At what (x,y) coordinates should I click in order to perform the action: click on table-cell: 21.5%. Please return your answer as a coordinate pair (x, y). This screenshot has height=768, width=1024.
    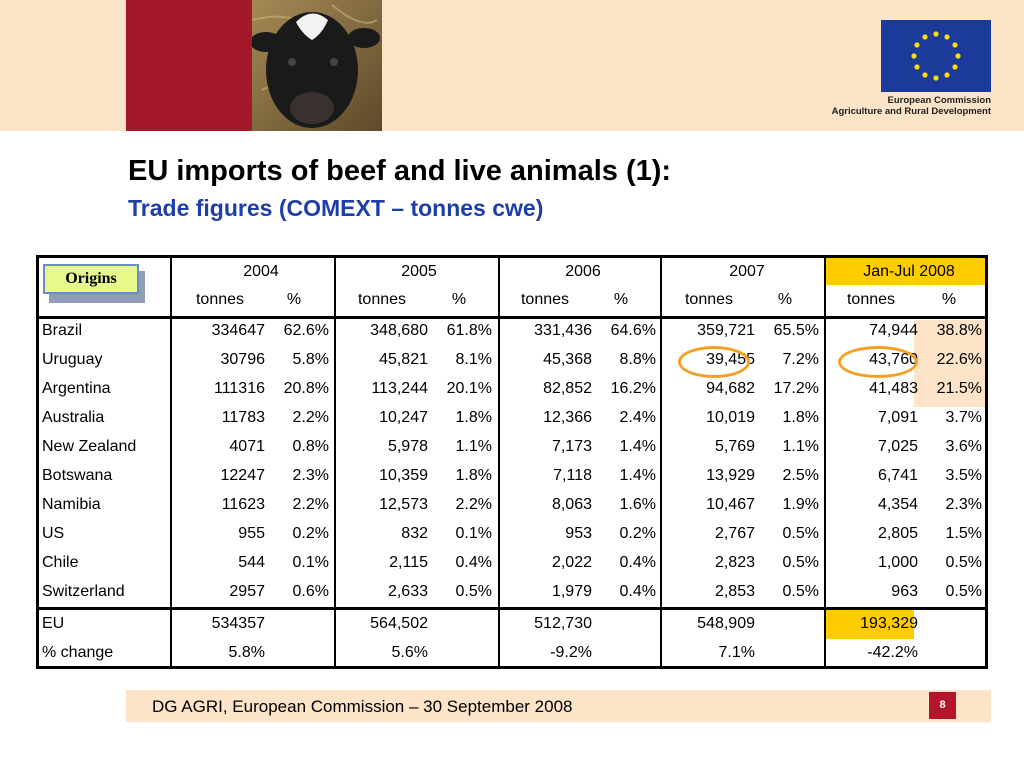
    Looking at the image, I should click on (959, 388).